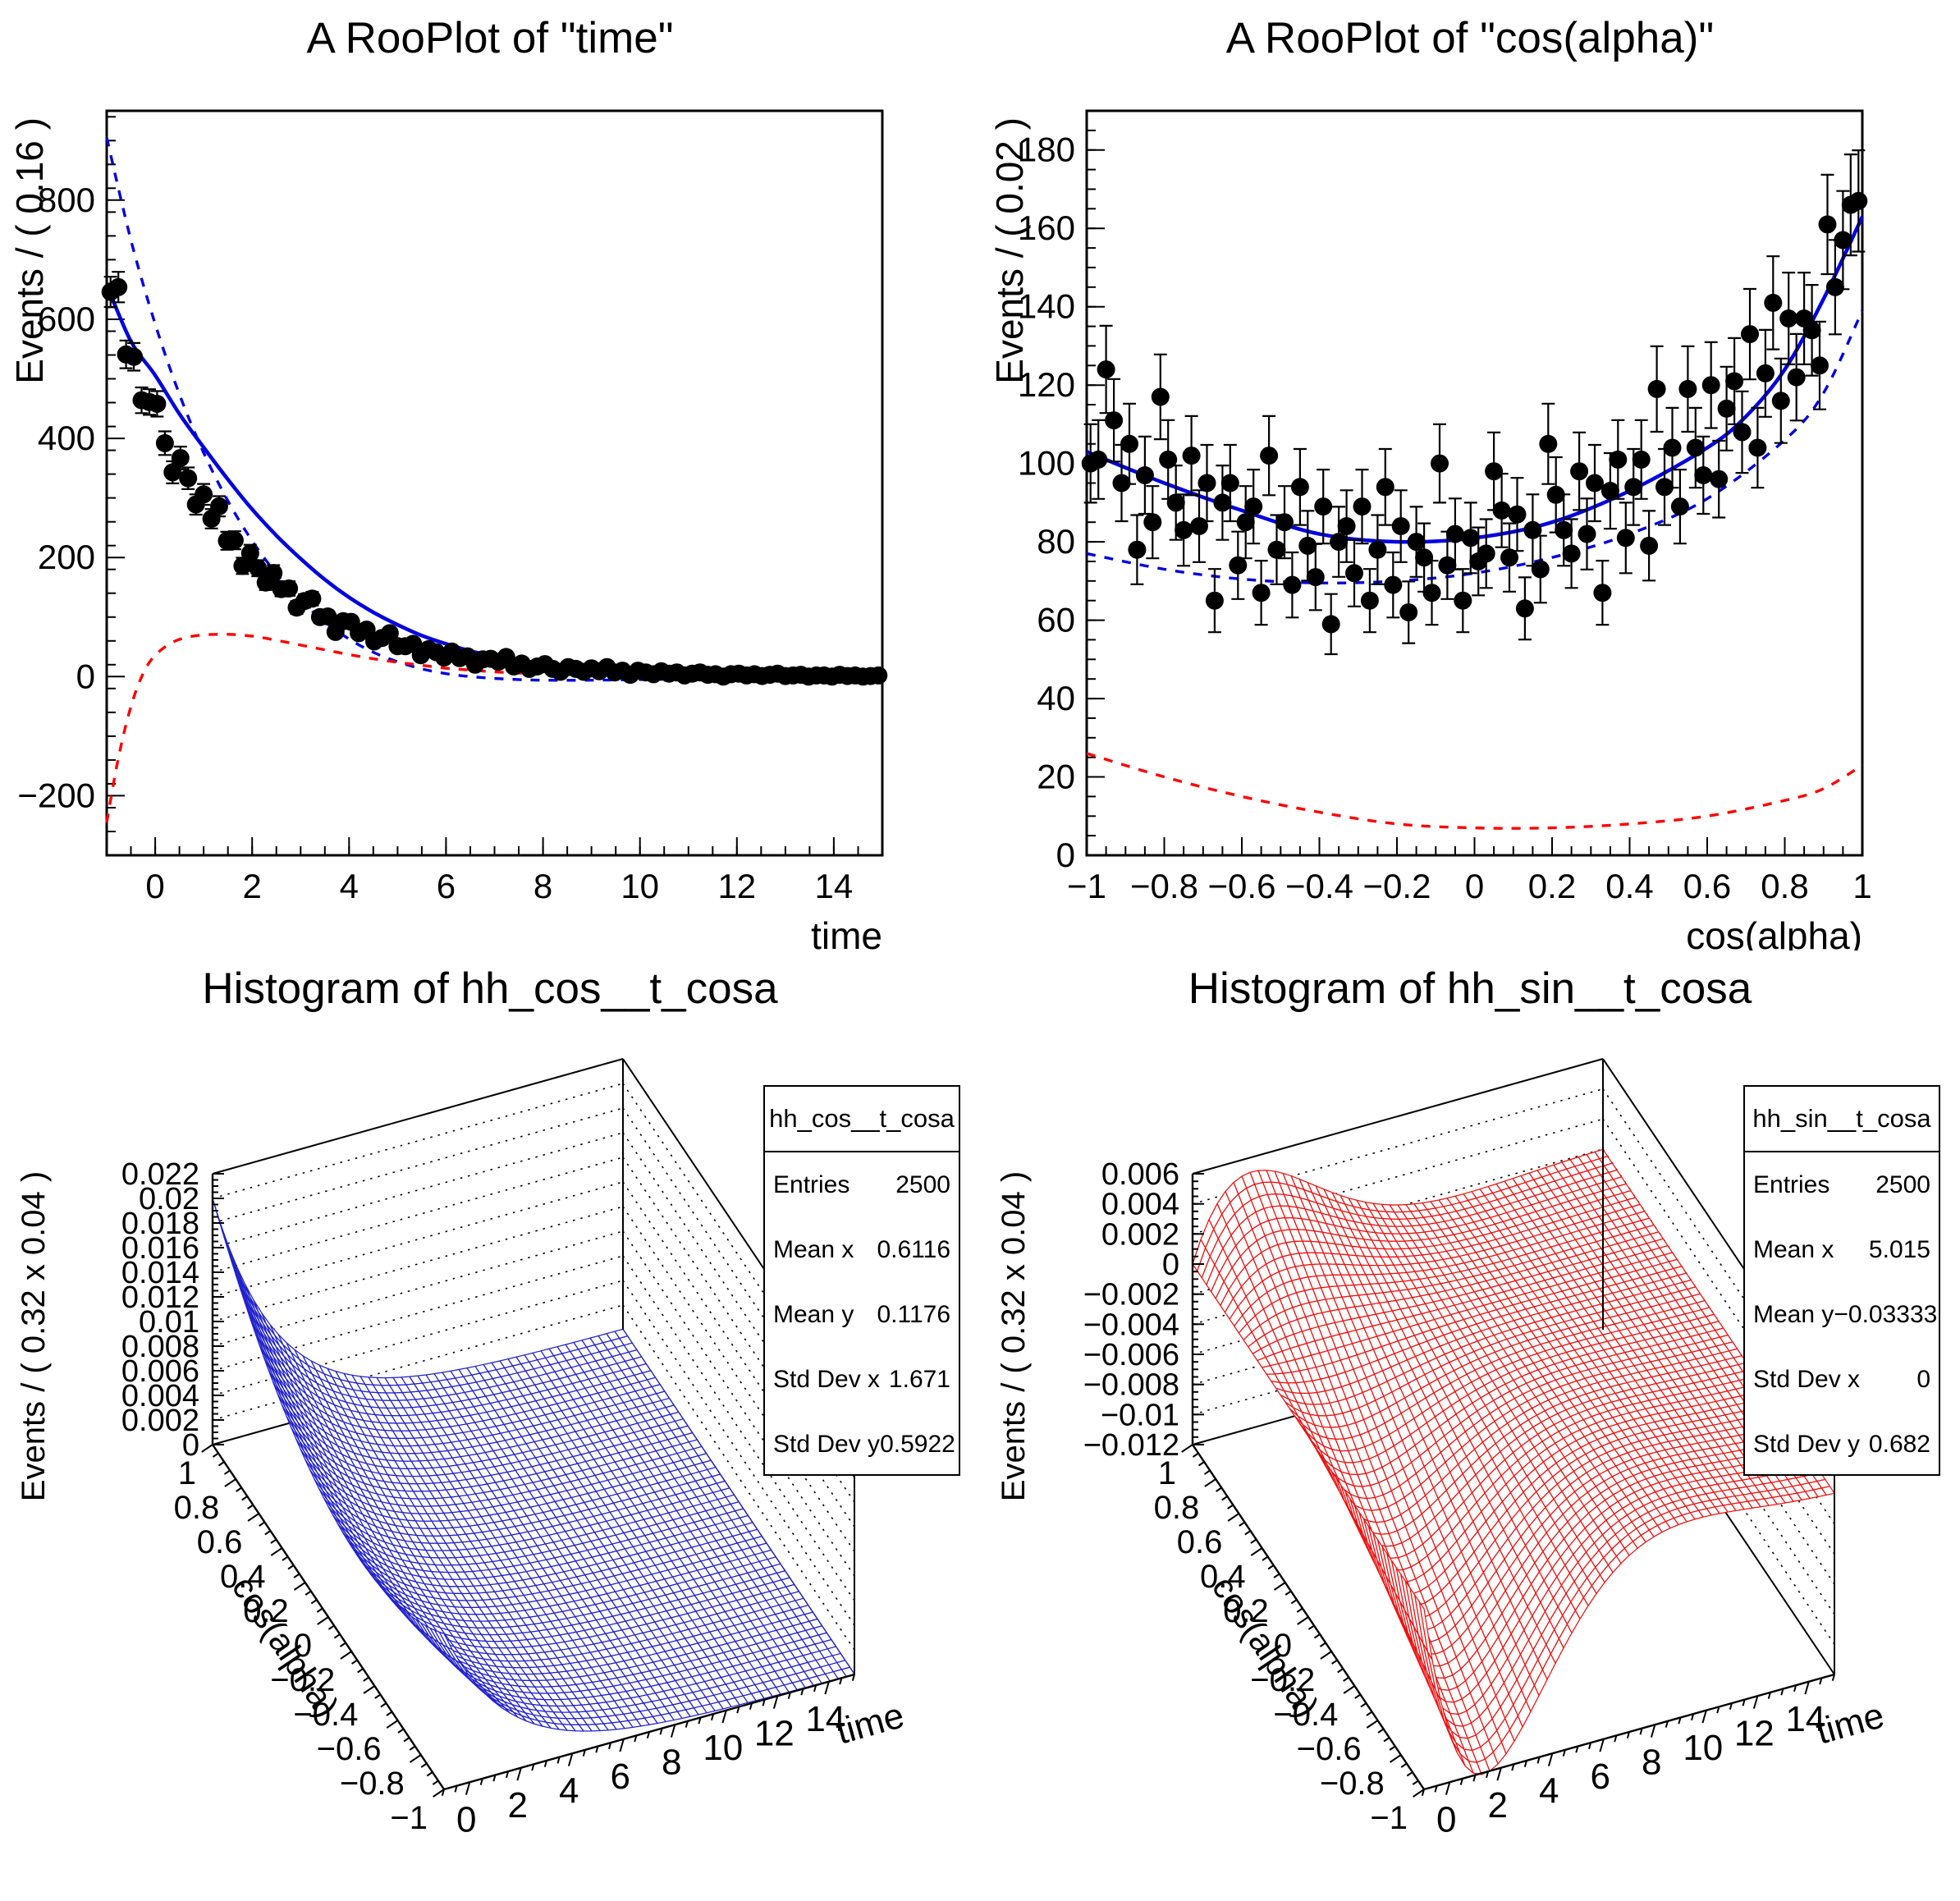 This screenshot has height=1901, width=1960. What do you see at coordinates (66, 557) in the screenshot?
I see `svg-text: 200` at bounding box center [66, 557].